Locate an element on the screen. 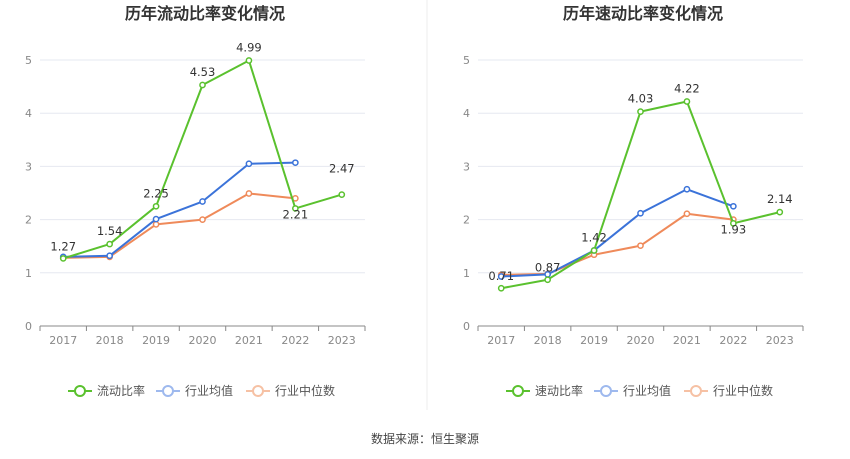 This screenshot has height=459, width=850. data-label: 1.27 is located at coordinates (63, 246).